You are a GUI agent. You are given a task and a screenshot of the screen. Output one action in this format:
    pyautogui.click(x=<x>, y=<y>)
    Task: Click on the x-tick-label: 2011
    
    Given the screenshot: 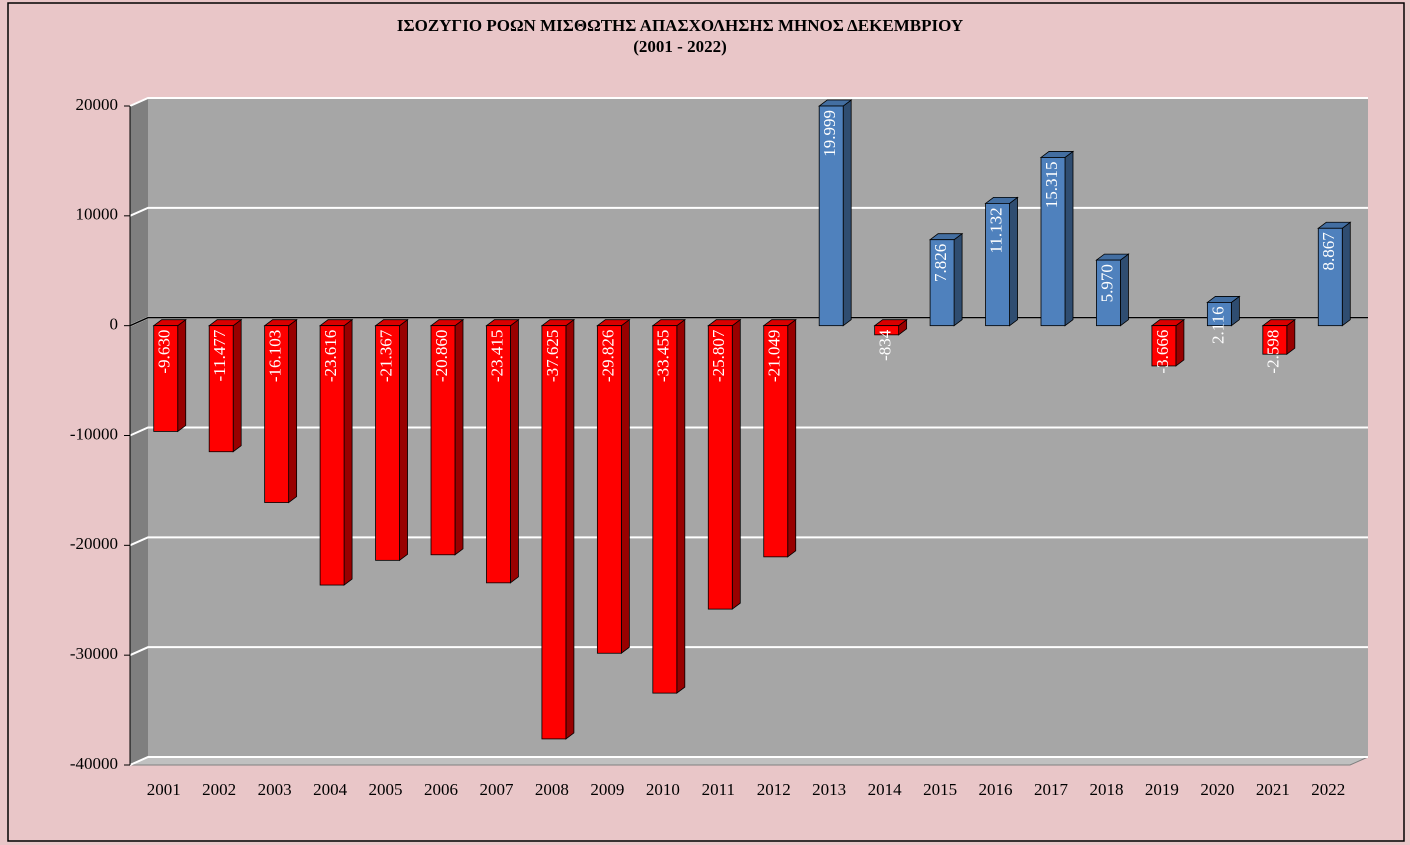 What is the action you would take?
    pyautogui.click(x=718, y=789)
    